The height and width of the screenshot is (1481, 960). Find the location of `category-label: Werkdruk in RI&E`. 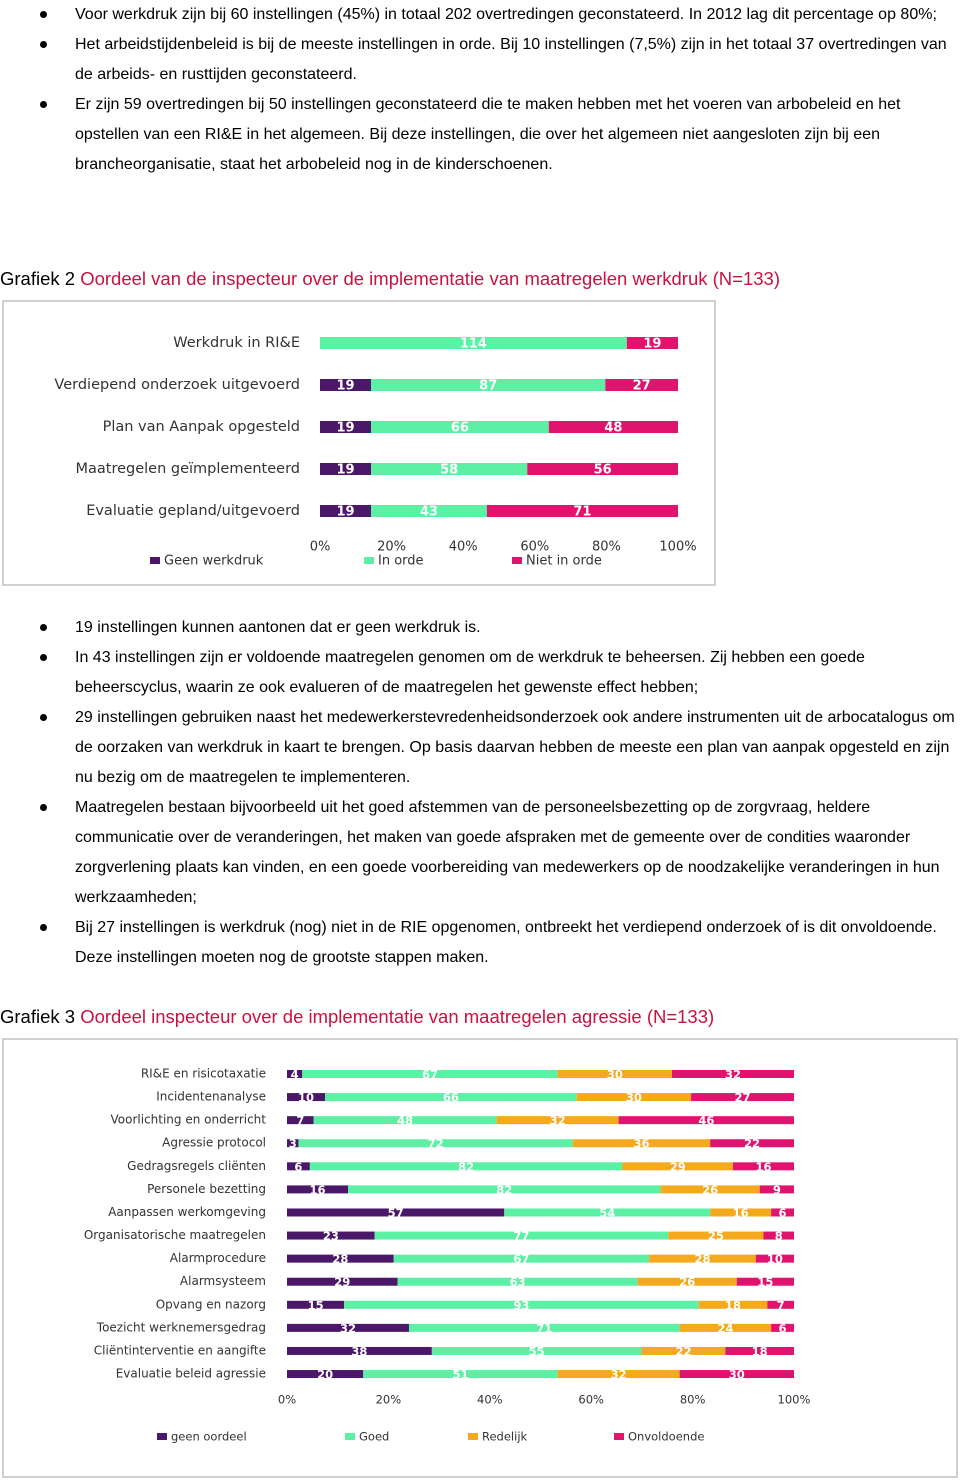

category-label: Werkdruk in RI&E is located at coordinates (236, 343).